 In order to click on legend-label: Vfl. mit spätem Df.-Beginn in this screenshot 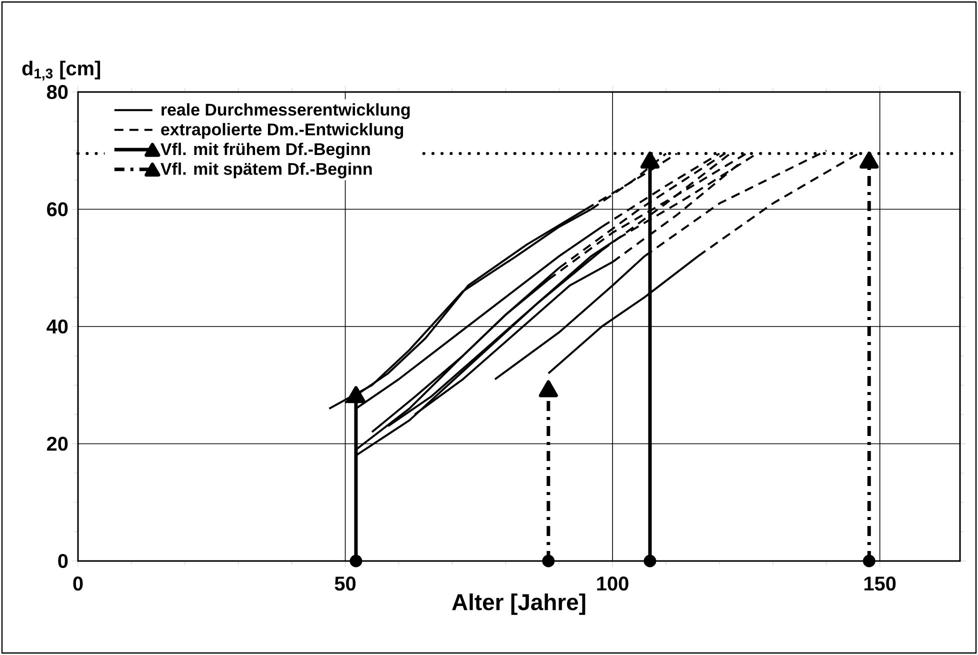, I will do `click(266, 170)`.